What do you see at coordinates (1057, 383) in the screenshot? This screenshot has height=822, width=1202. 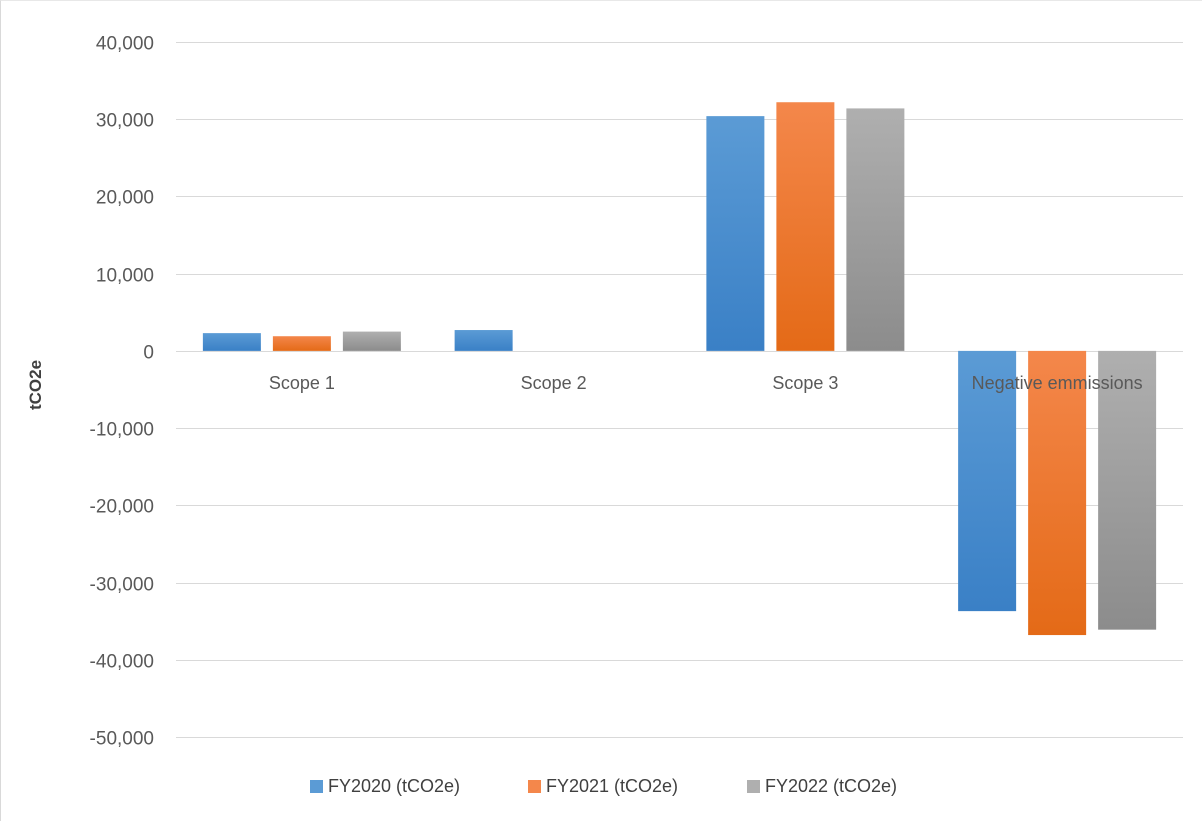 I see `category-label: Negative emmissions` at bounding box center [1057, 383].